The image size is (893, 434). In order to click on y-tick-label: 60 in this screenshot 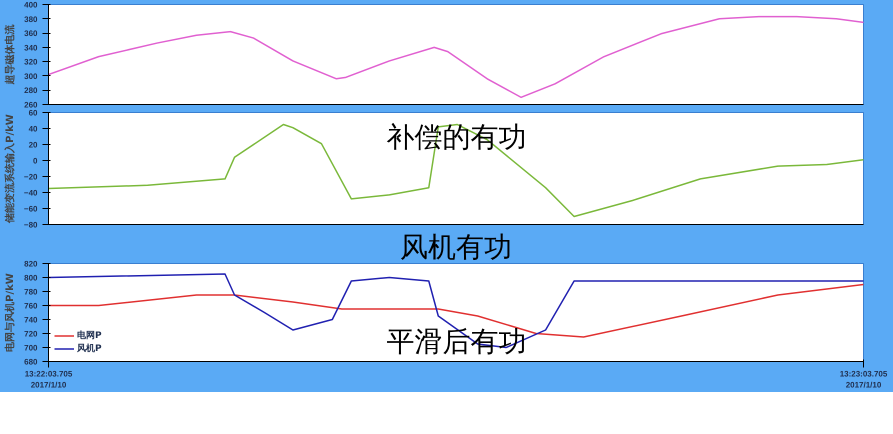, I will do `click(33, 113)`.